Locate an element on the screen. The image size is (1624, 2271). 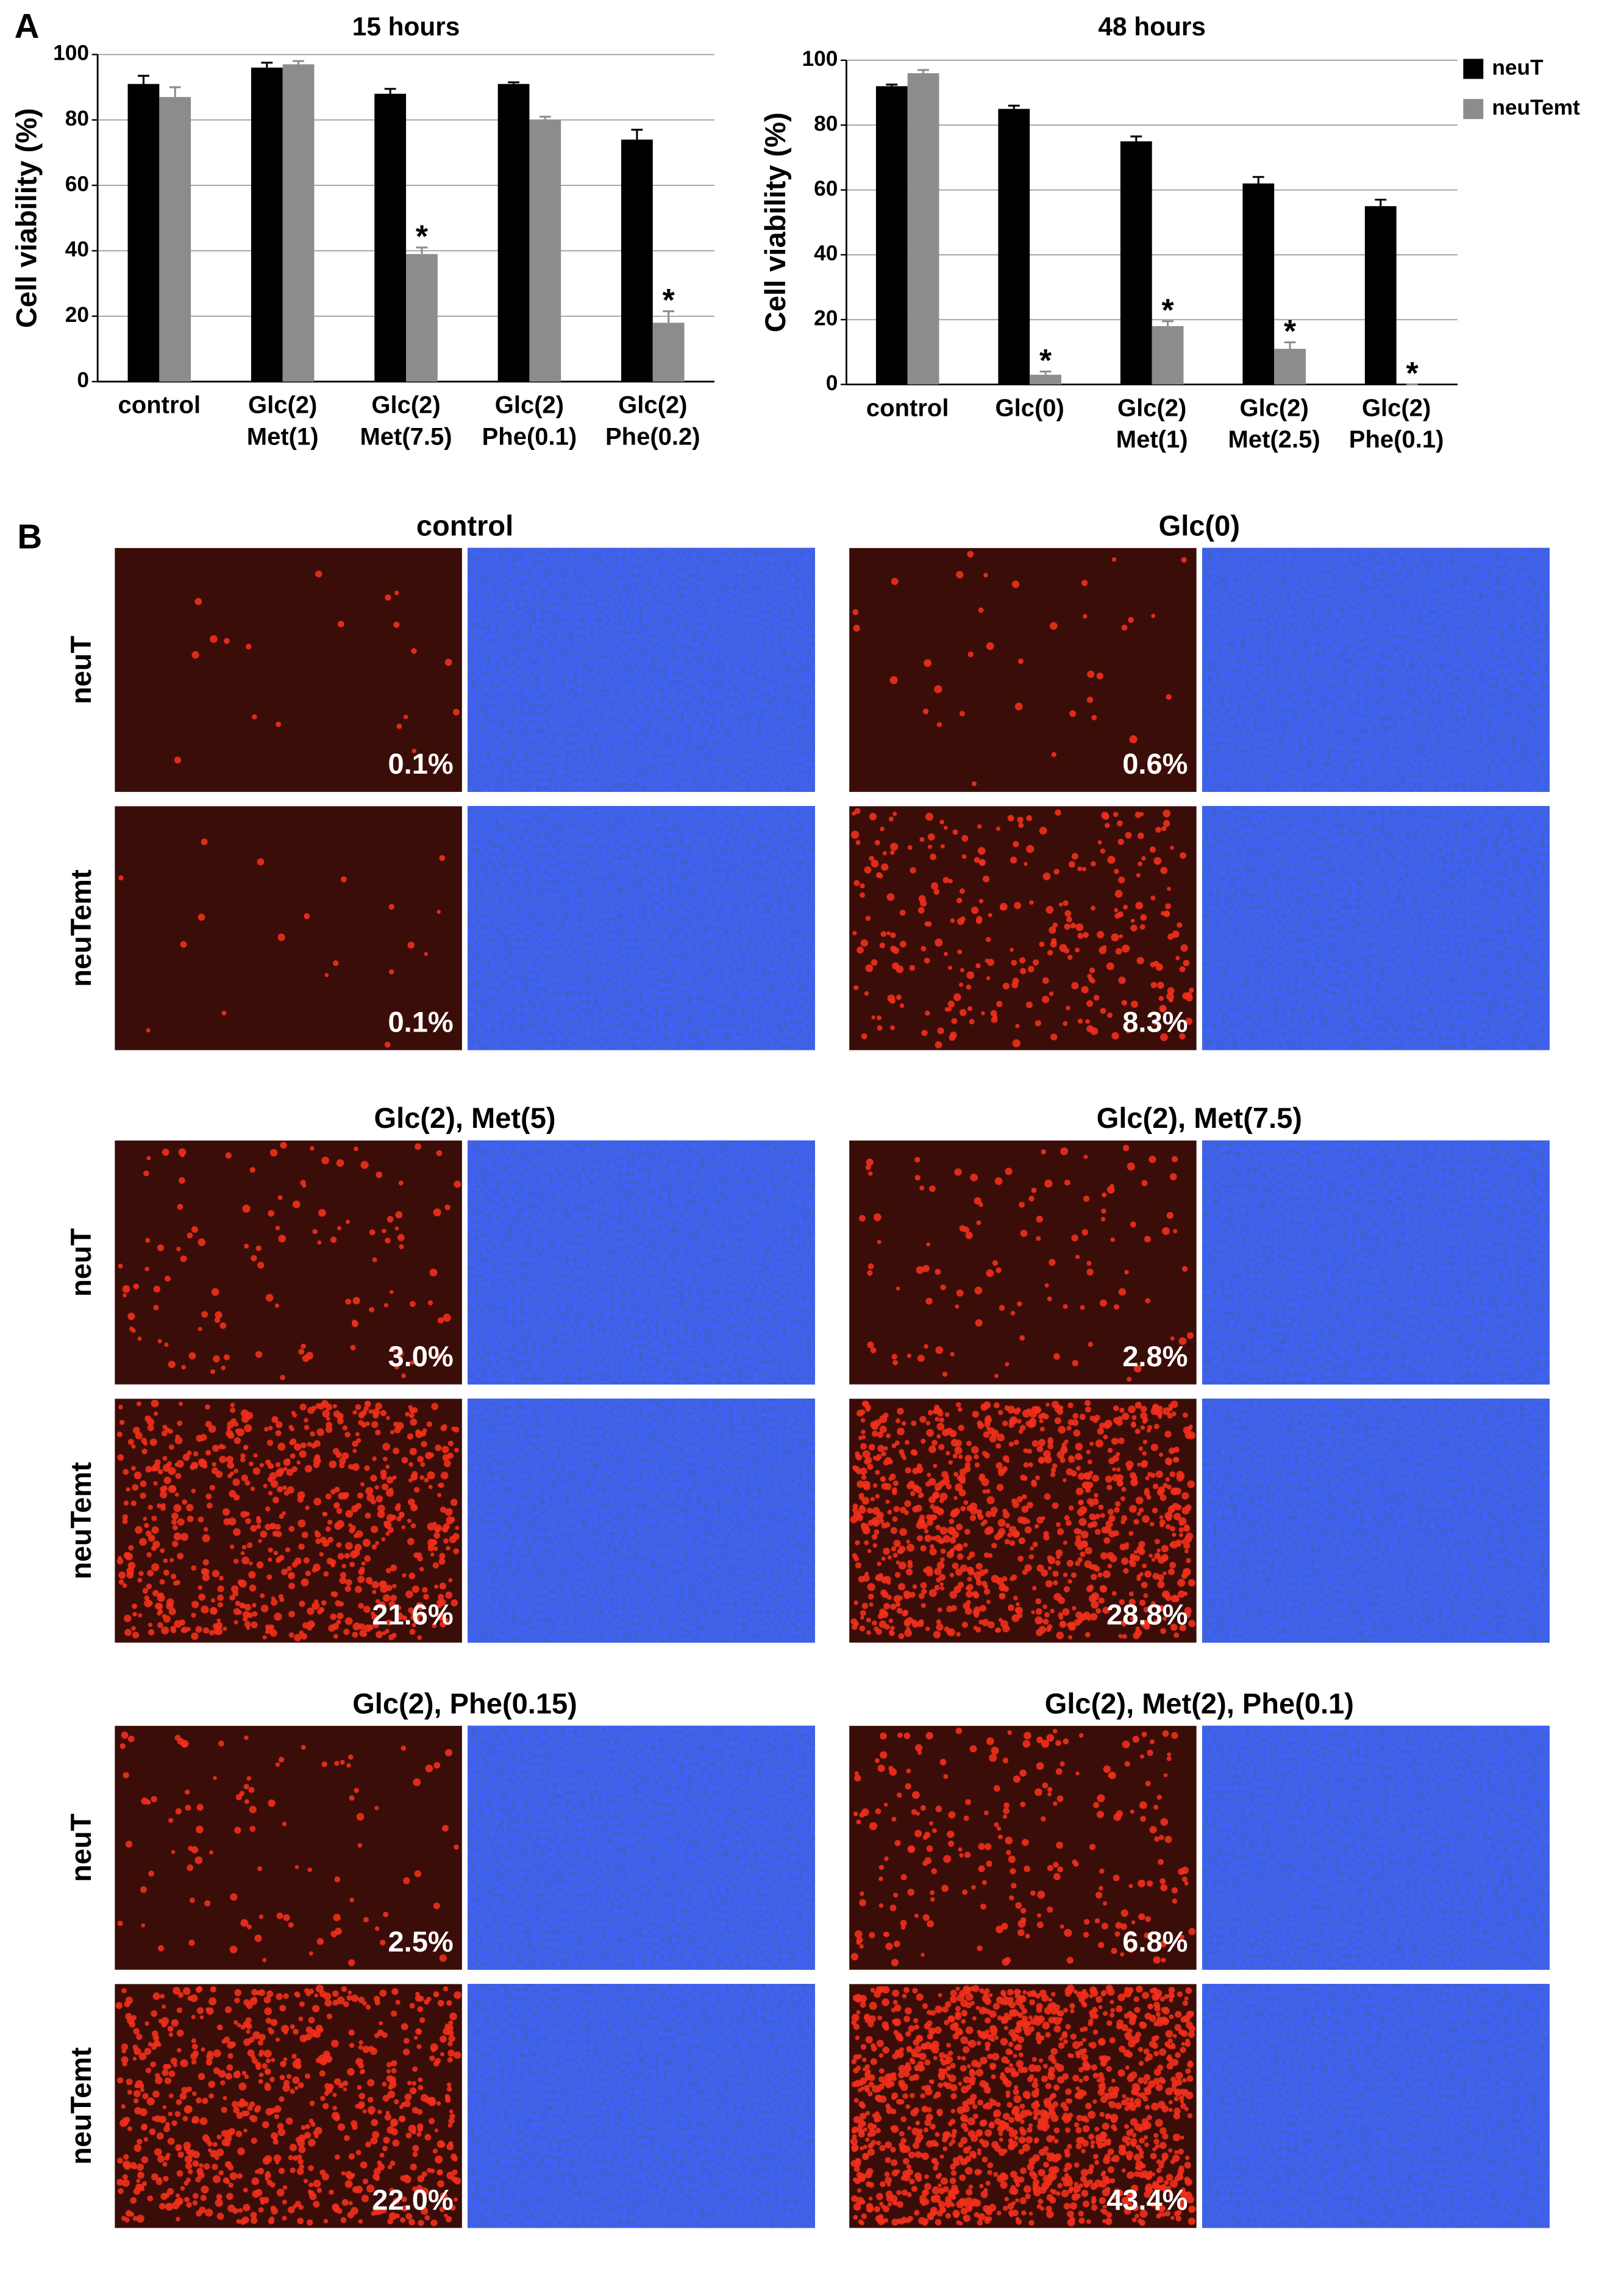
bar is located at coordinates (545, 251).